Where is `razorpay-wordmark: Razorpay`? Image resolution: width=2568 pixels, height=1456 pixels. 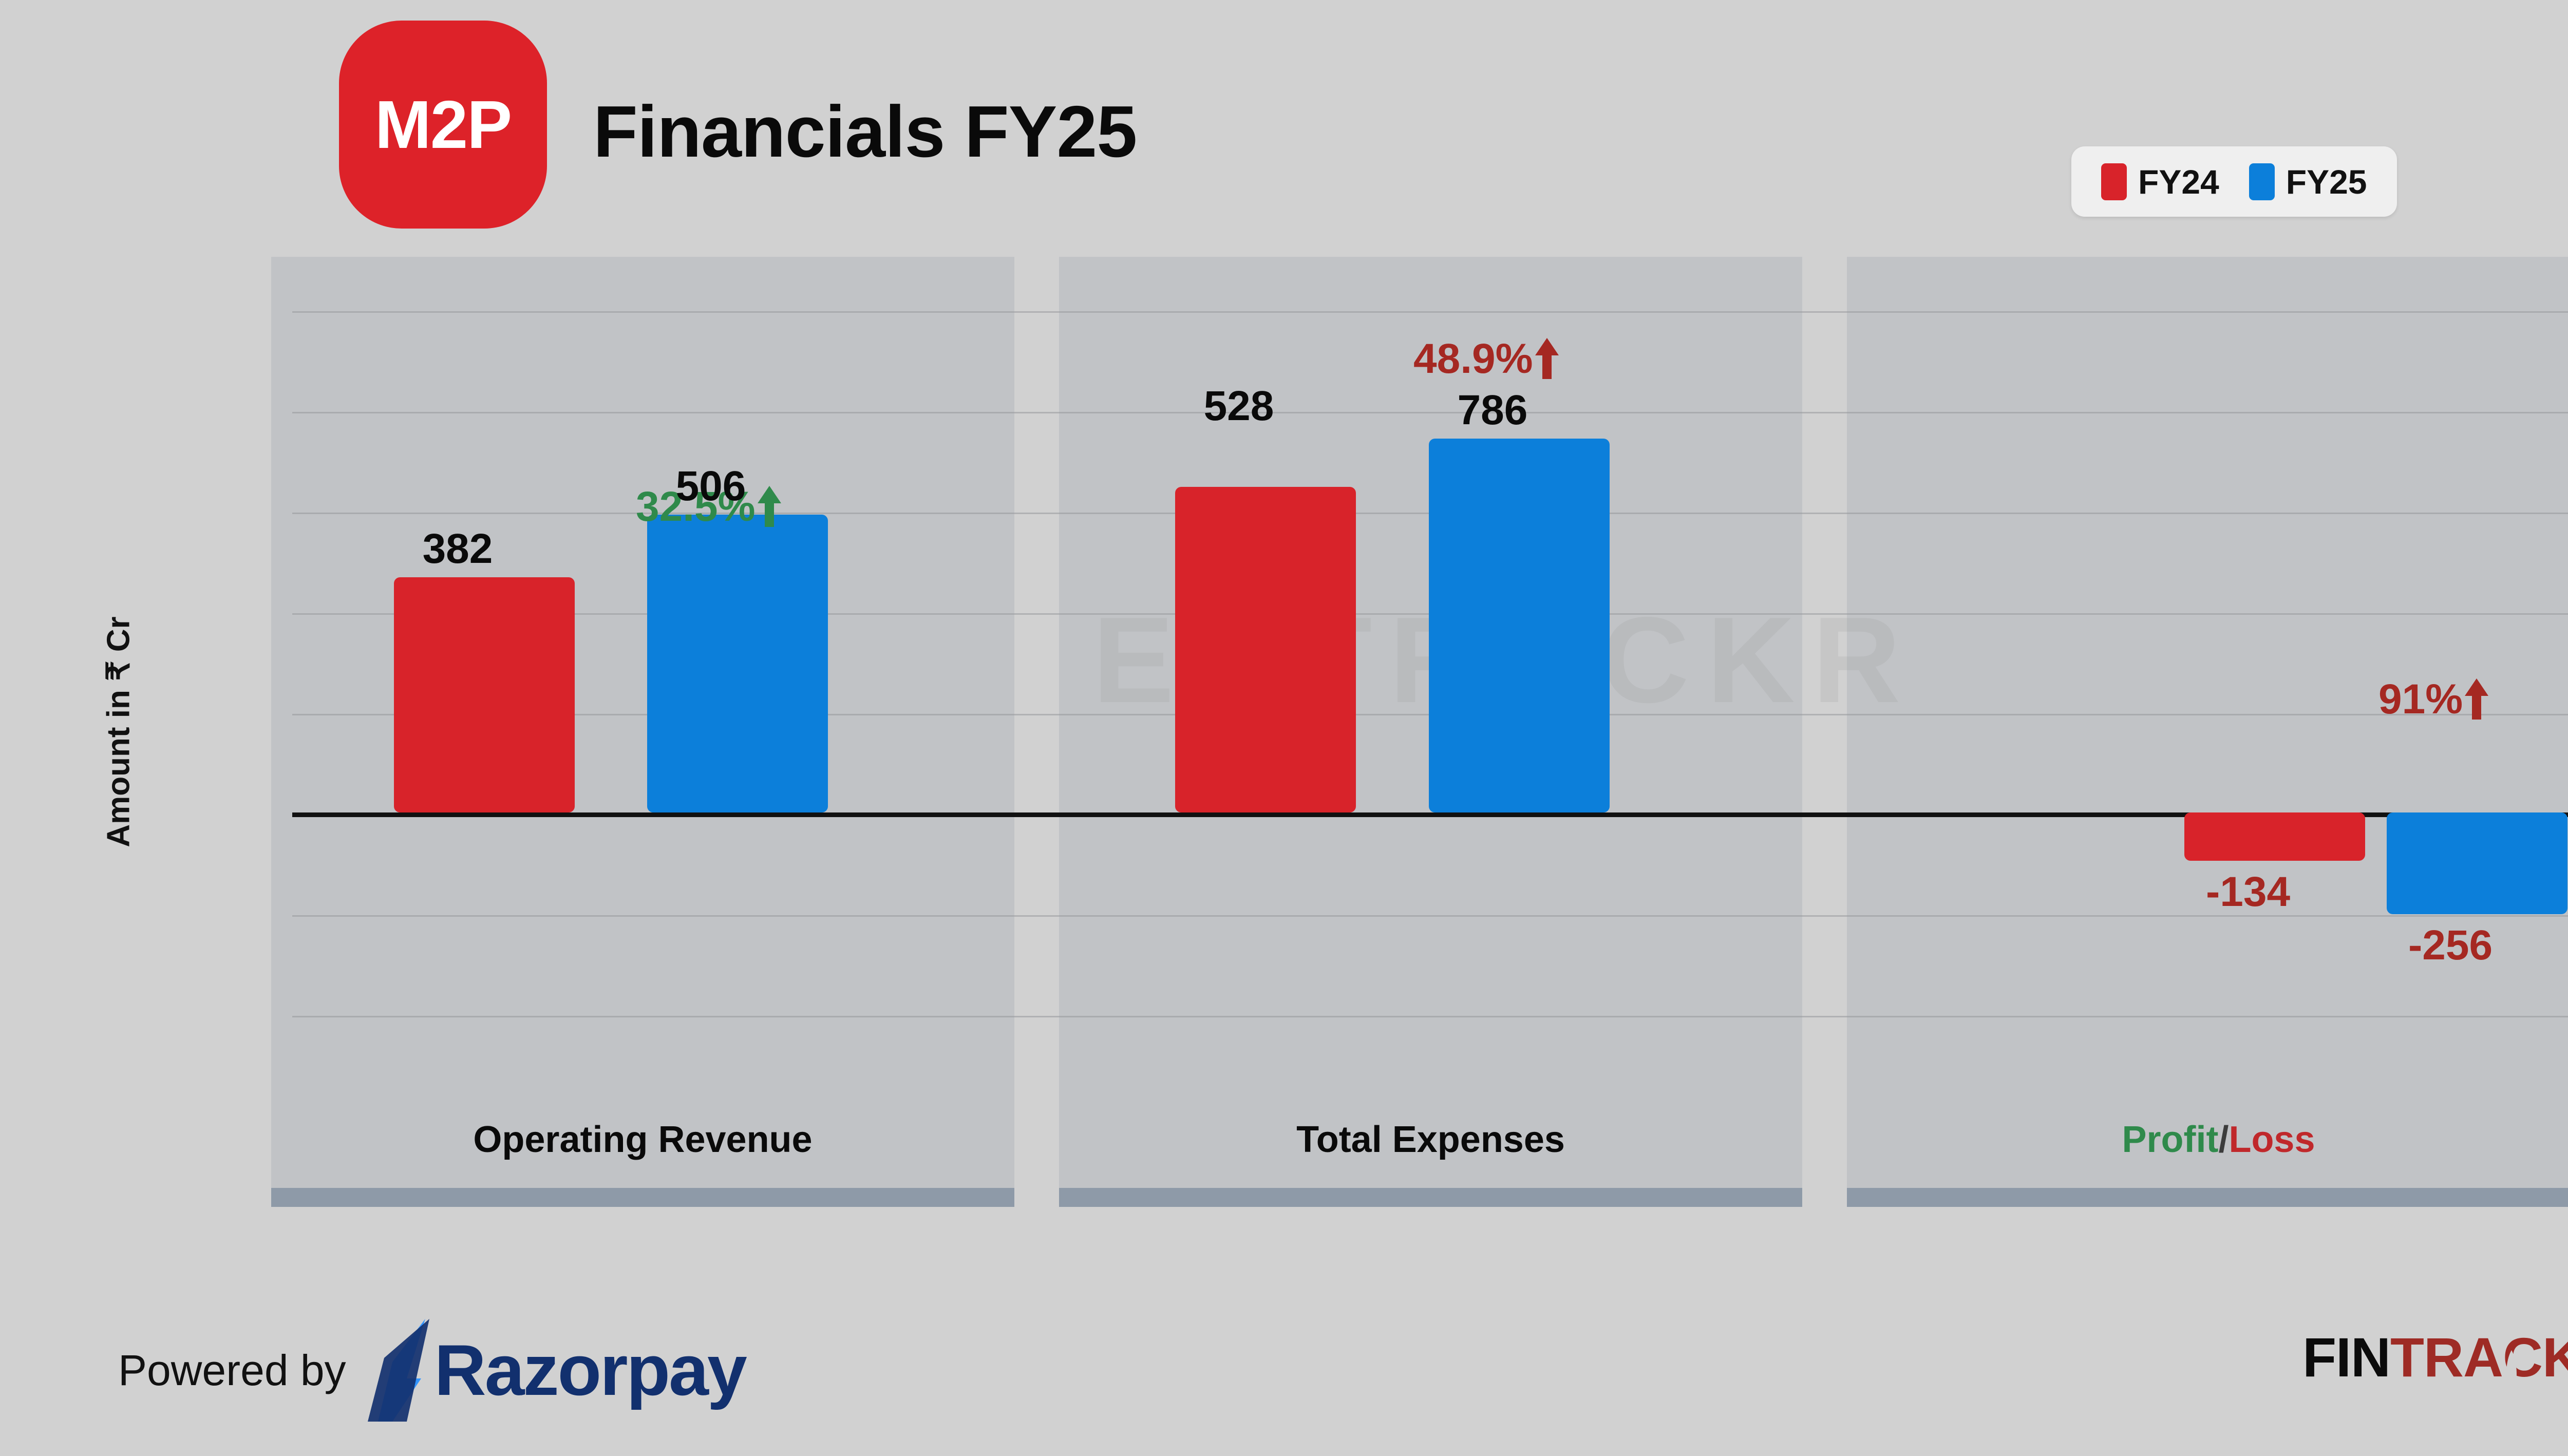
razorpay-wordmark: Razorpay is located at coordinates (590, 1370).